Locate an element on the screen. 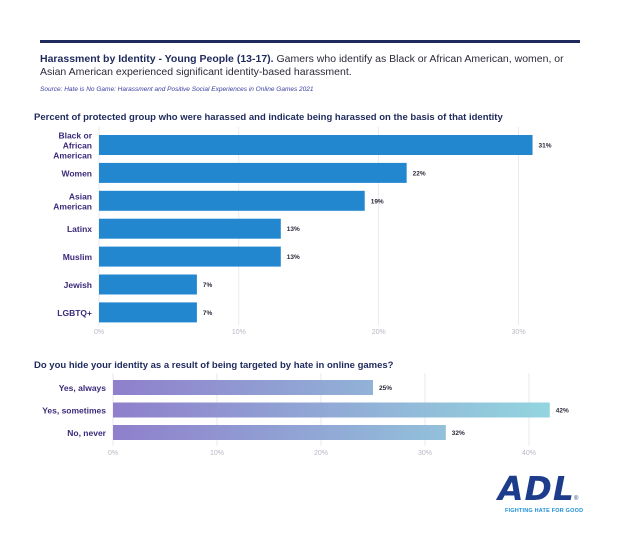  chart2-category-label: Yes, always is located at coordinates (83, 388).